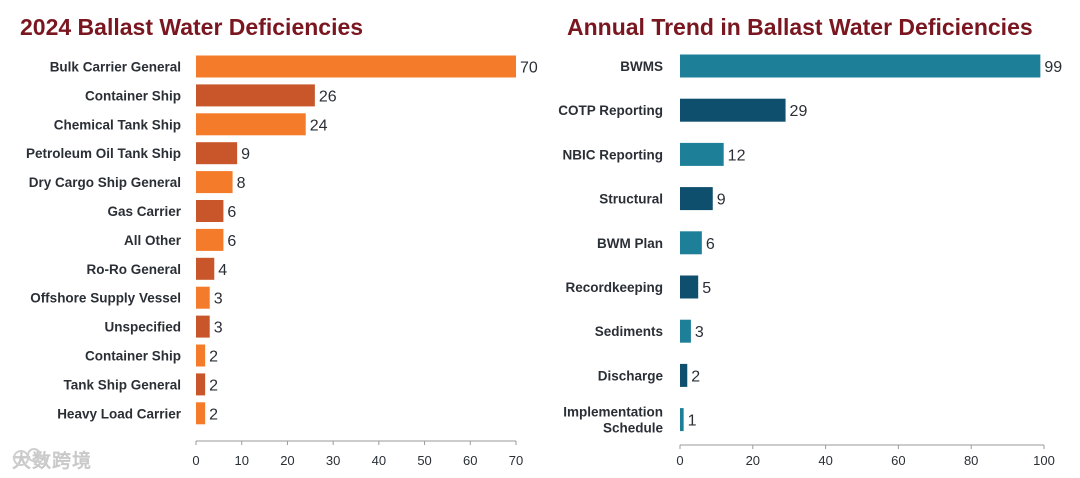 The height and width of the screenshot is (478, 1080). Describe the element at coordinates (1053, 67) in the screenshot. I see `right-value-label: 99` at that location.